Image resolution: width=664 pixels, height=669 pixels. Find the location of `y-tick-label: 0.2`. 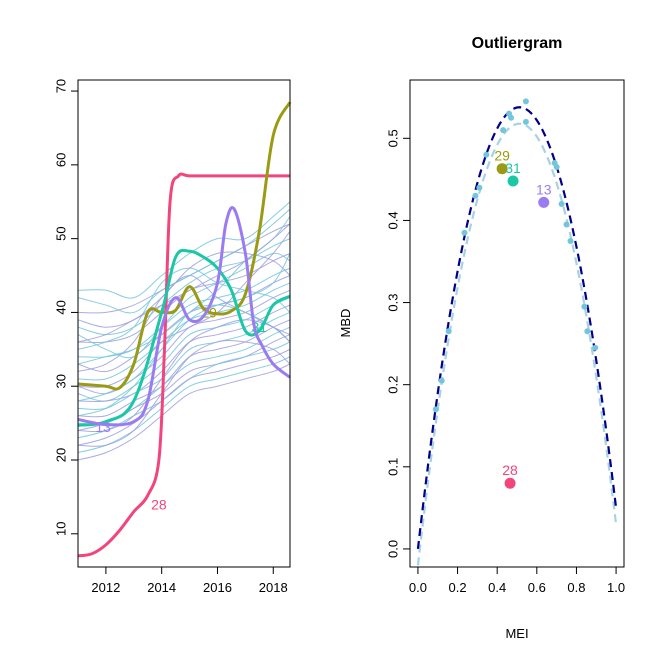

y-tick-label: 0.2 is located at coordinates (393, 385).